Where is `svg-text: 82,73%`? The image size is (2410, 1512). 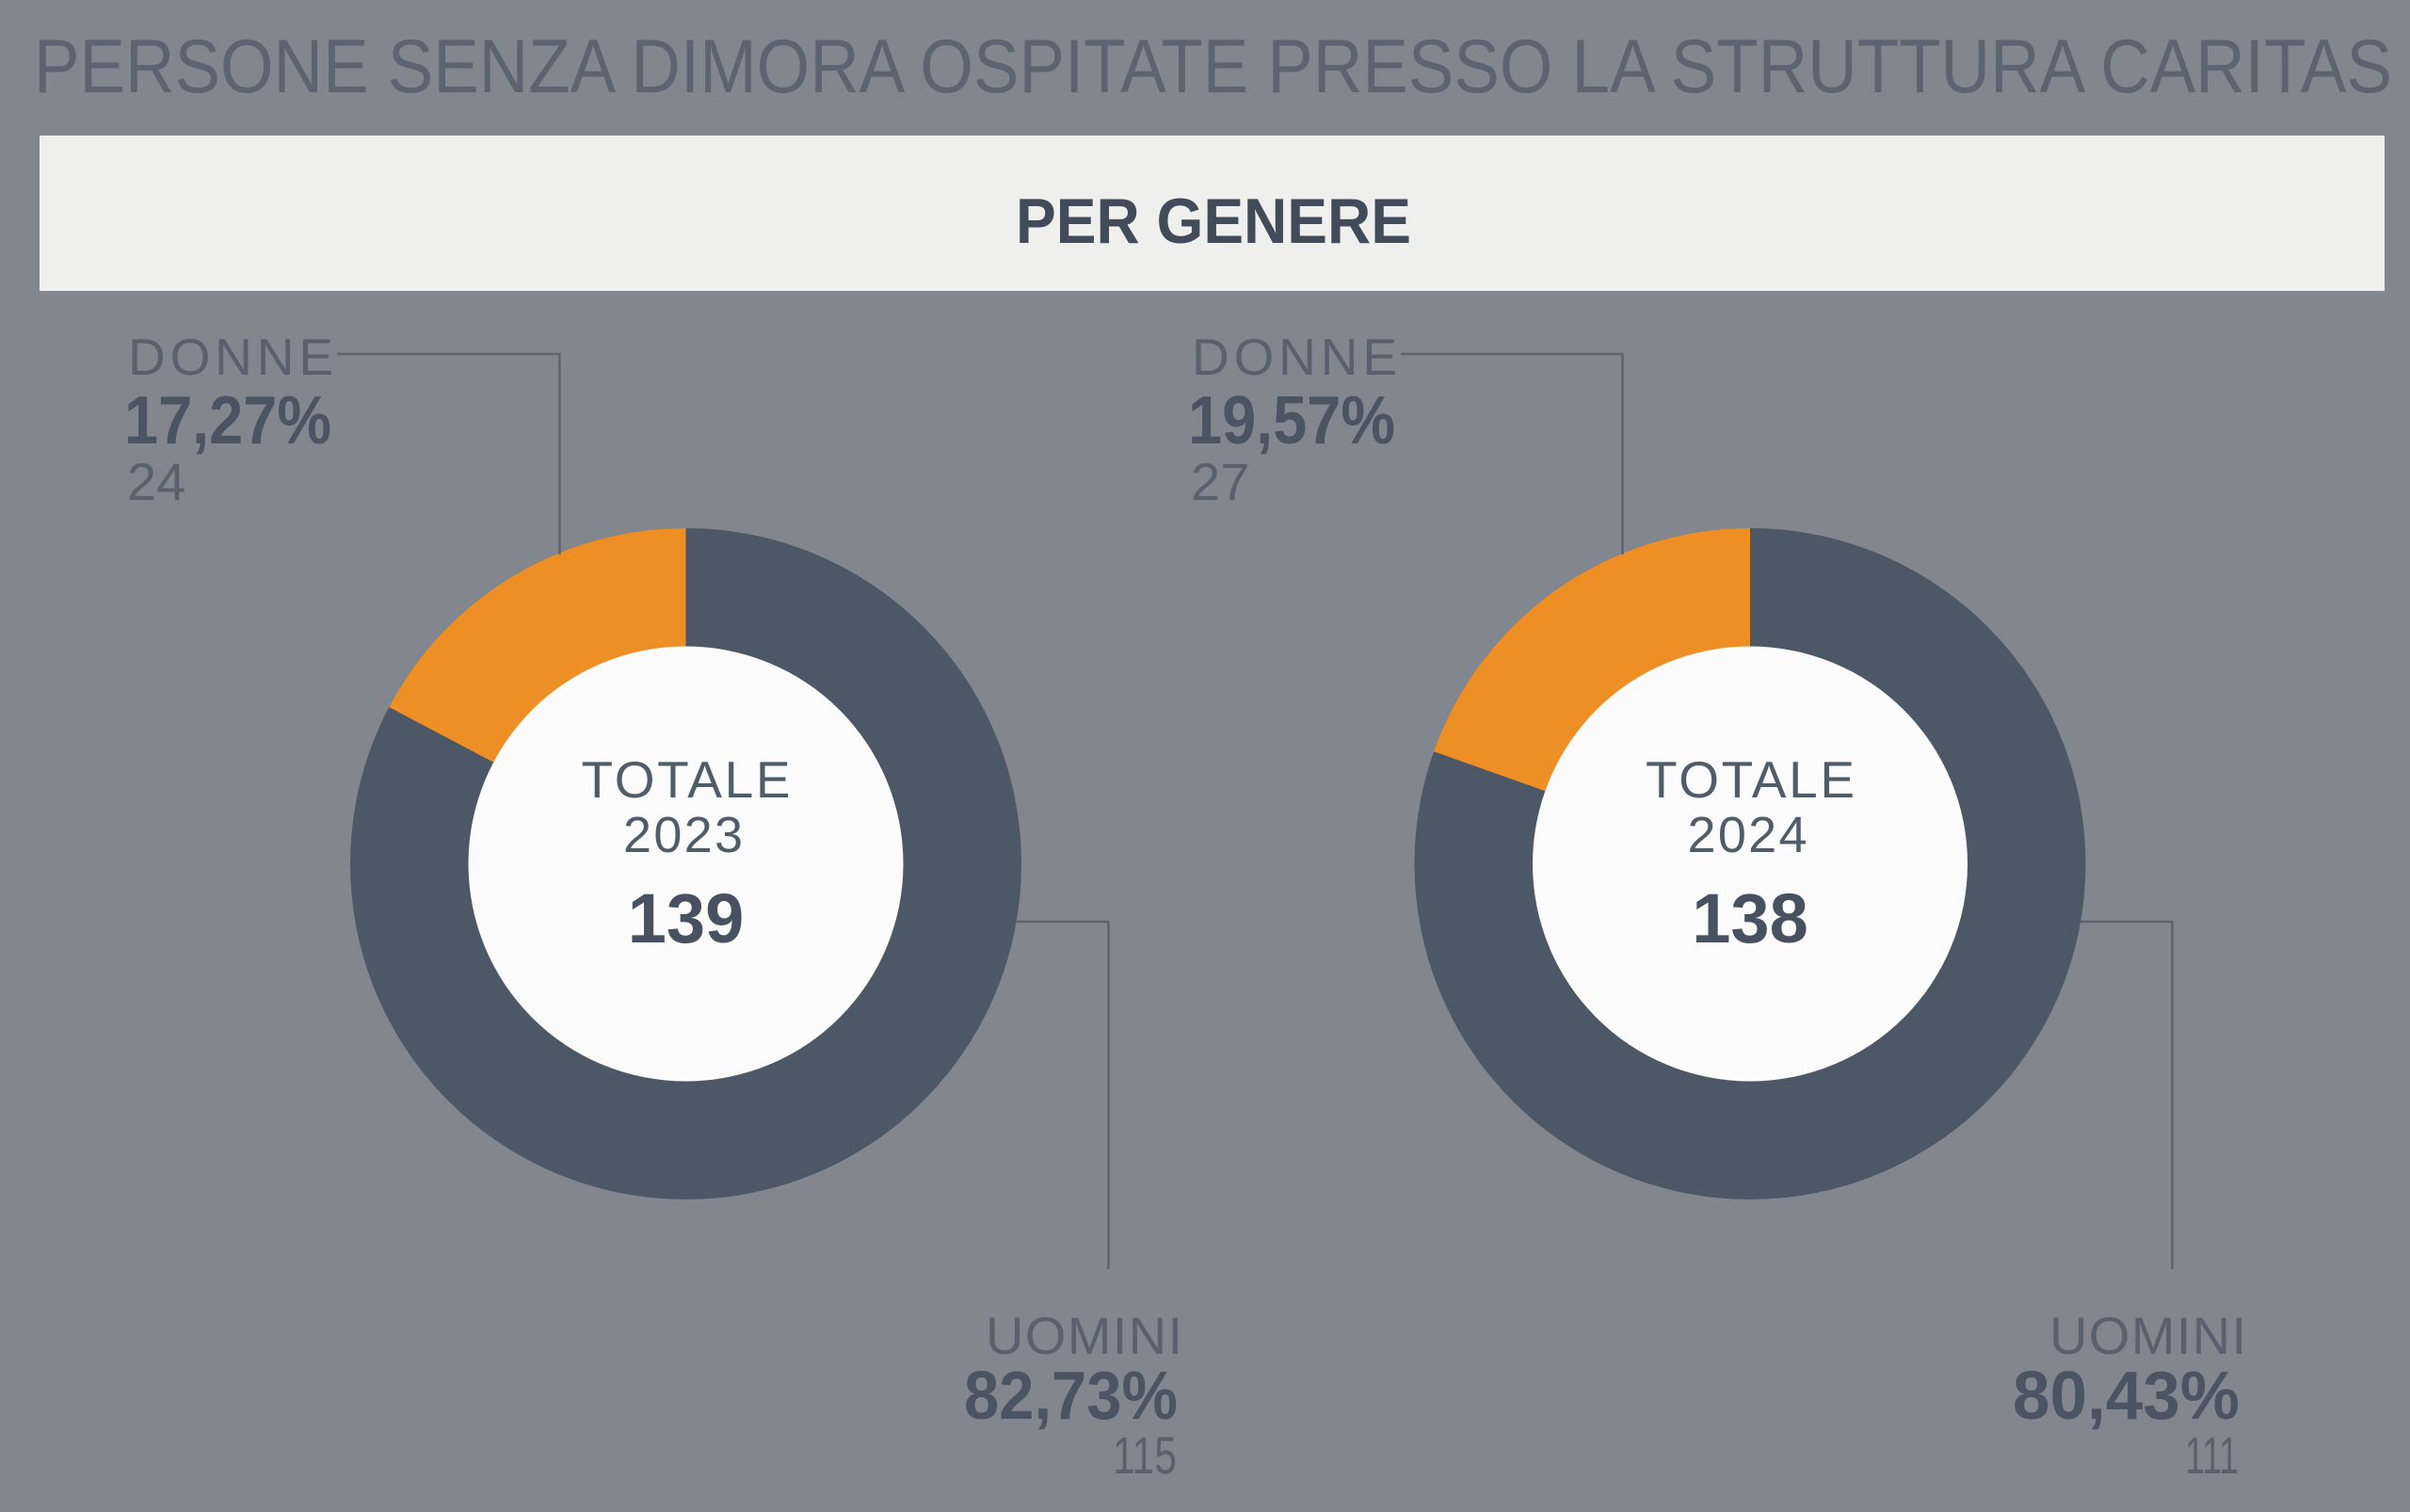
svg-text: 82,73% is located at coordinates (1071, 1396).